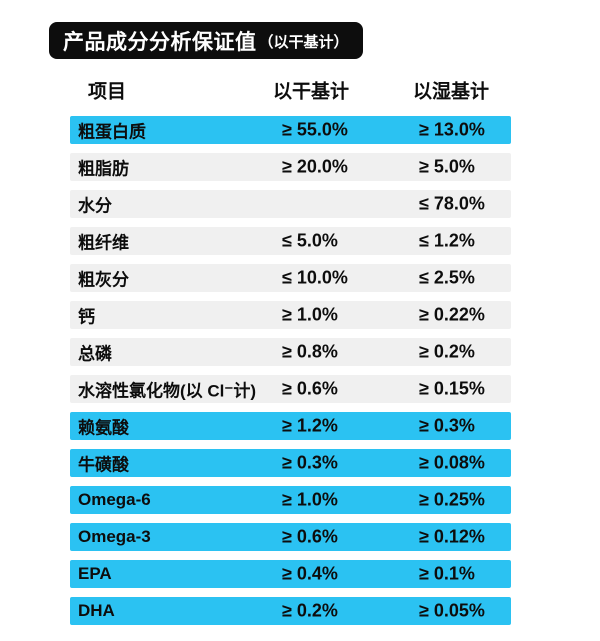  What do you see at coordinates (452, 314) in the screenshot?
I see `wet-basis-value: ≥ 0.22%` at bounding box center [452, 314].